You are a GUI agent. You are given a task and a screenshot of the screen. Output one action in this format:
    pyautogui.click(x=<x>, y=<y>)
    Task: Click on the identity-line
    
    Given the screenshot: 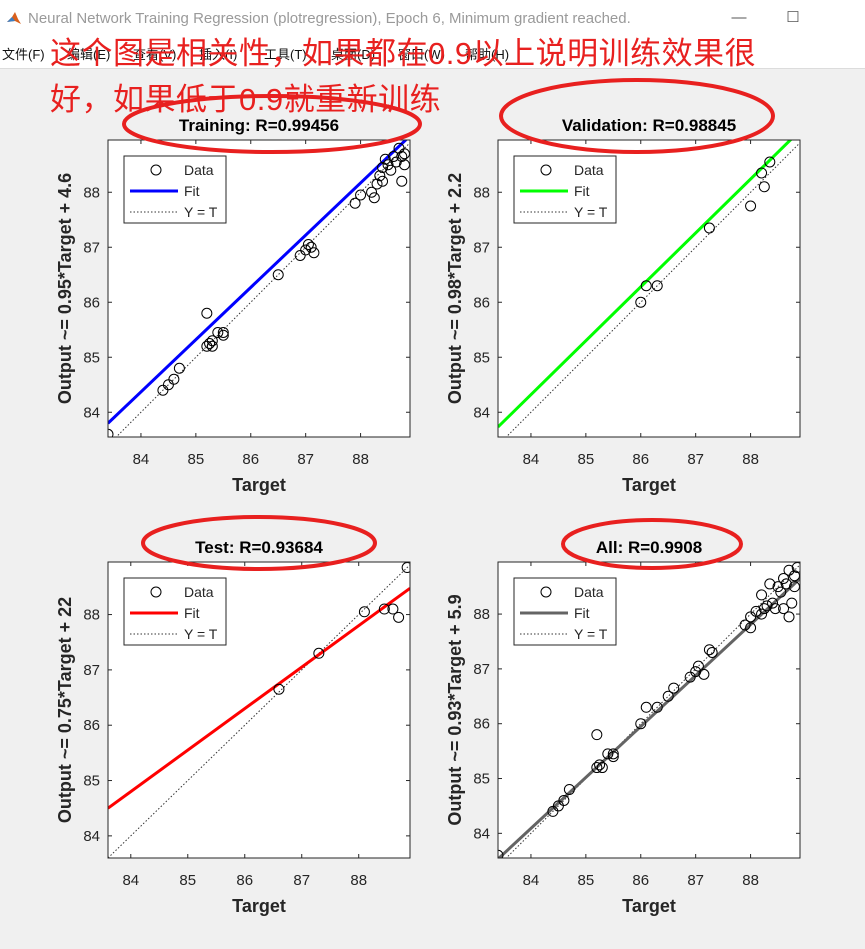 What is the action you would take?
    pyautogui.click(x=652, y=289)
    